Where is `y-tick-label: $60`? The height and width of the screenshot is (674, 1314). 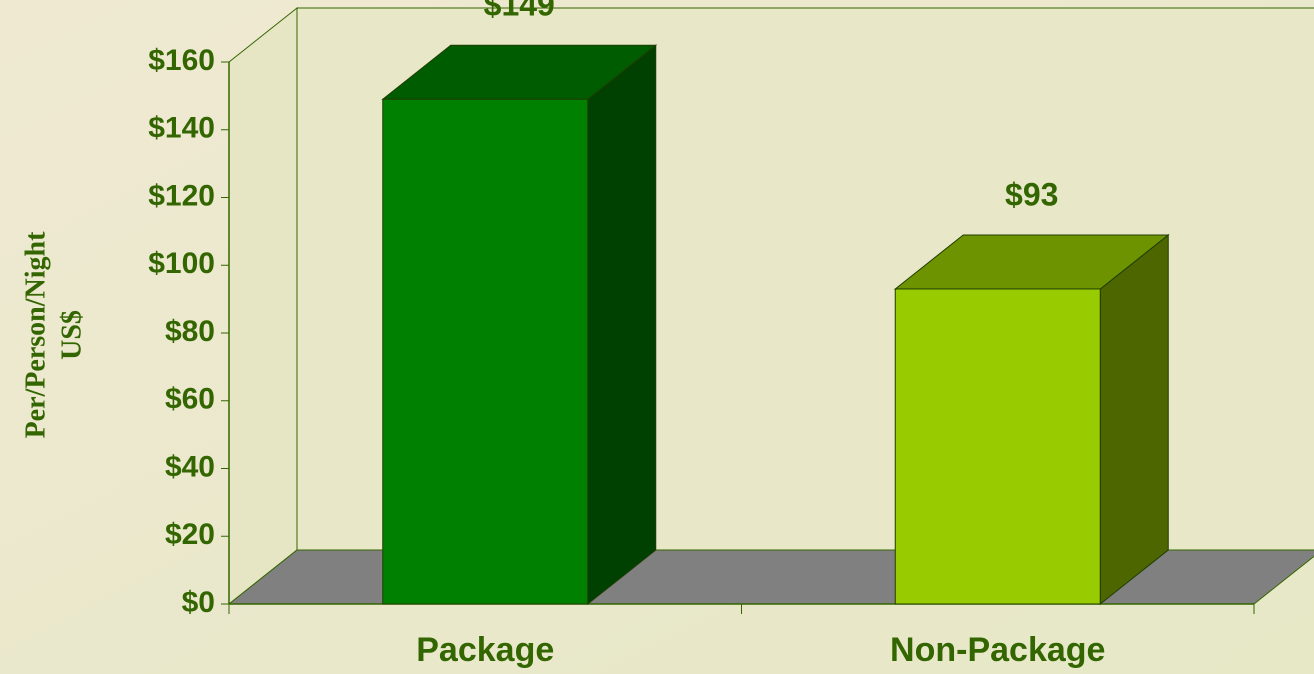
y-tick-label: $60 is located at coordinates (190, 399).